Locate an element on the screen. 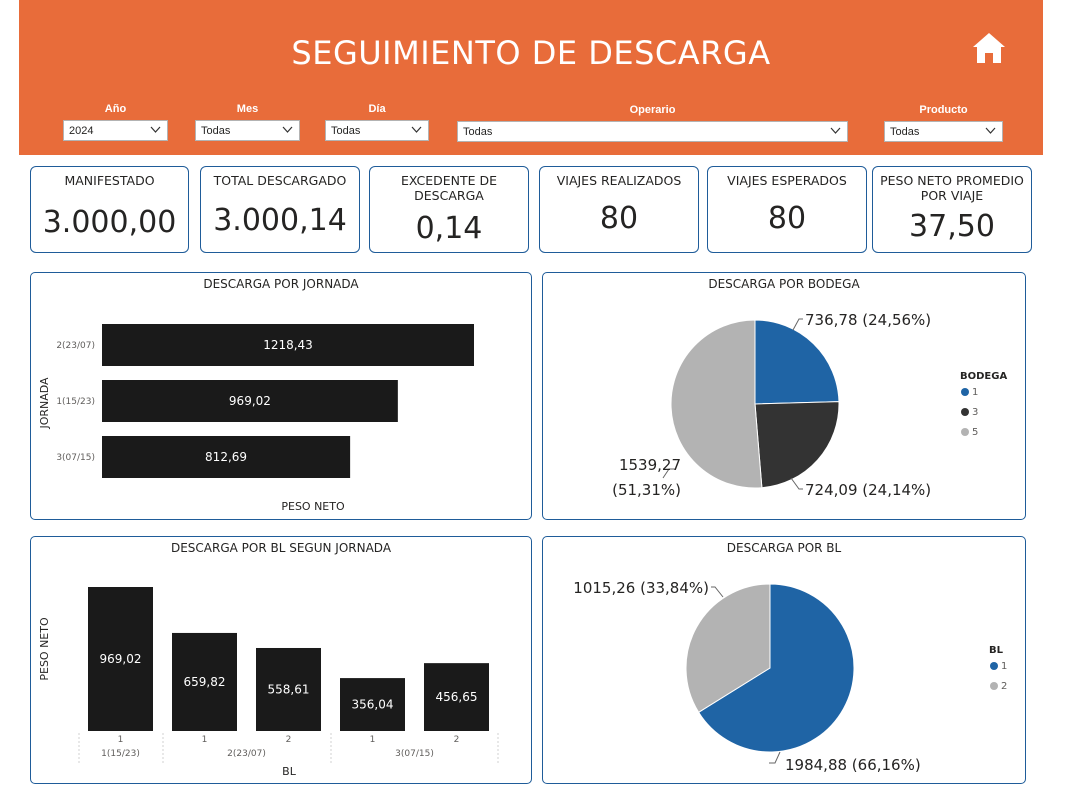 This screenshot has height=790, width=1070. group-tick-label: 2(23/07) is located at coordinates (246, 754).